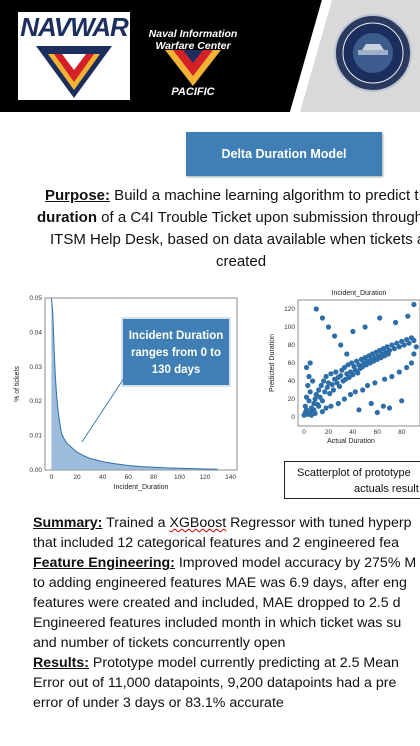  I want to click on x-axis-label: Incident_Duration, so click(141, 487).